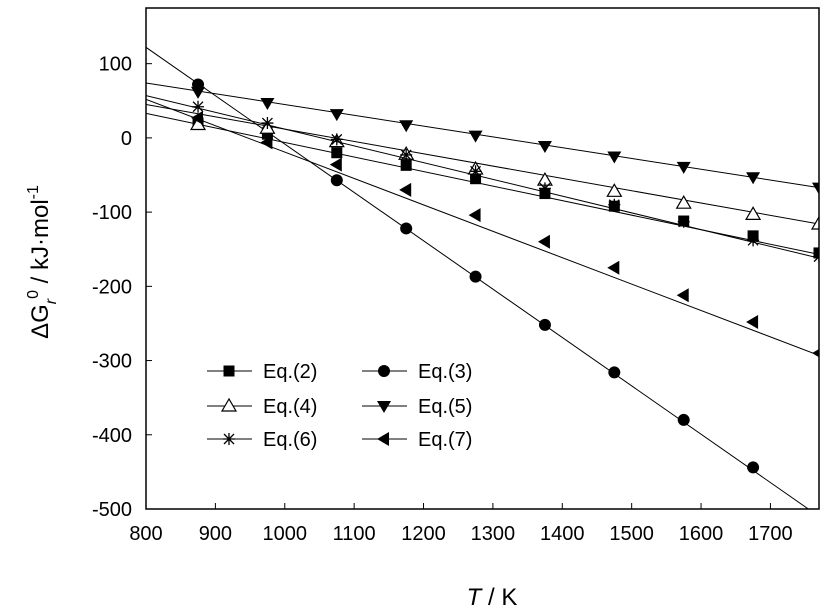 The height and width of the screenshot is (610, 827). What do you see at coordinates (112, 362) in the screenshot?
I see `y-tick-label: -300` at bounding box center [112, 362].